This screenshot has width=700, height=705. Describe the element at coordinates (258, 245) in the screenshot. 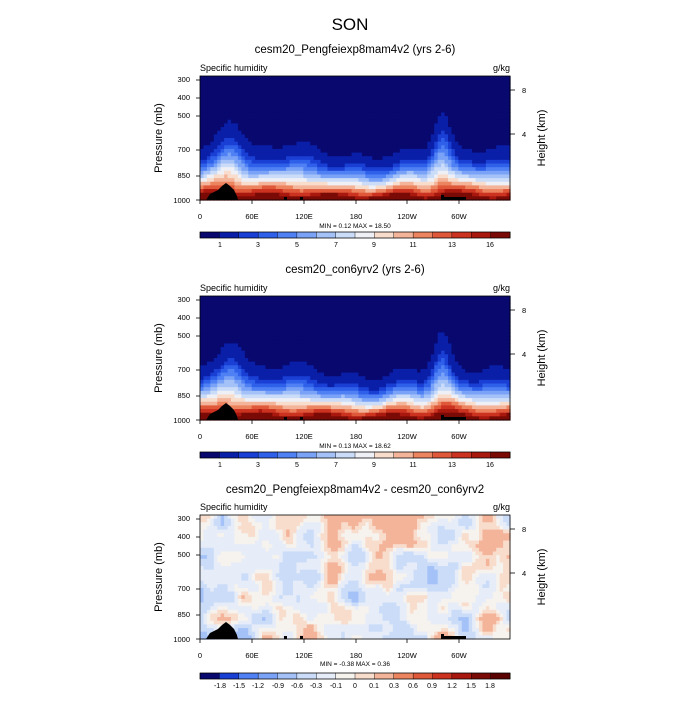

I see `panel-1-colorbar-label: 3` at that location.